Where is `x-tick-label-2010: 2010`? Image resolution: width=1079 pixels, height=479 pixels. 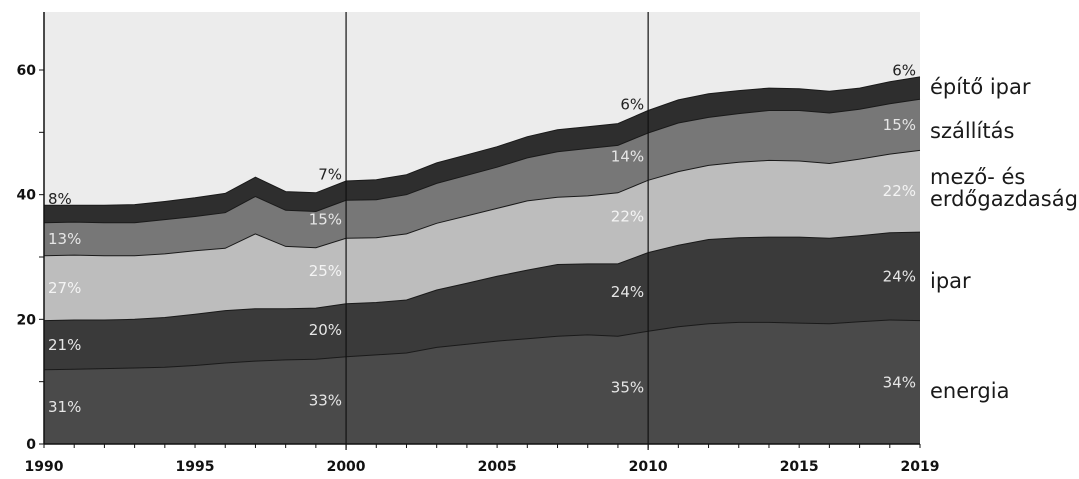 x-tick-label-2010: 2010 is located at coordinates (648, 467).